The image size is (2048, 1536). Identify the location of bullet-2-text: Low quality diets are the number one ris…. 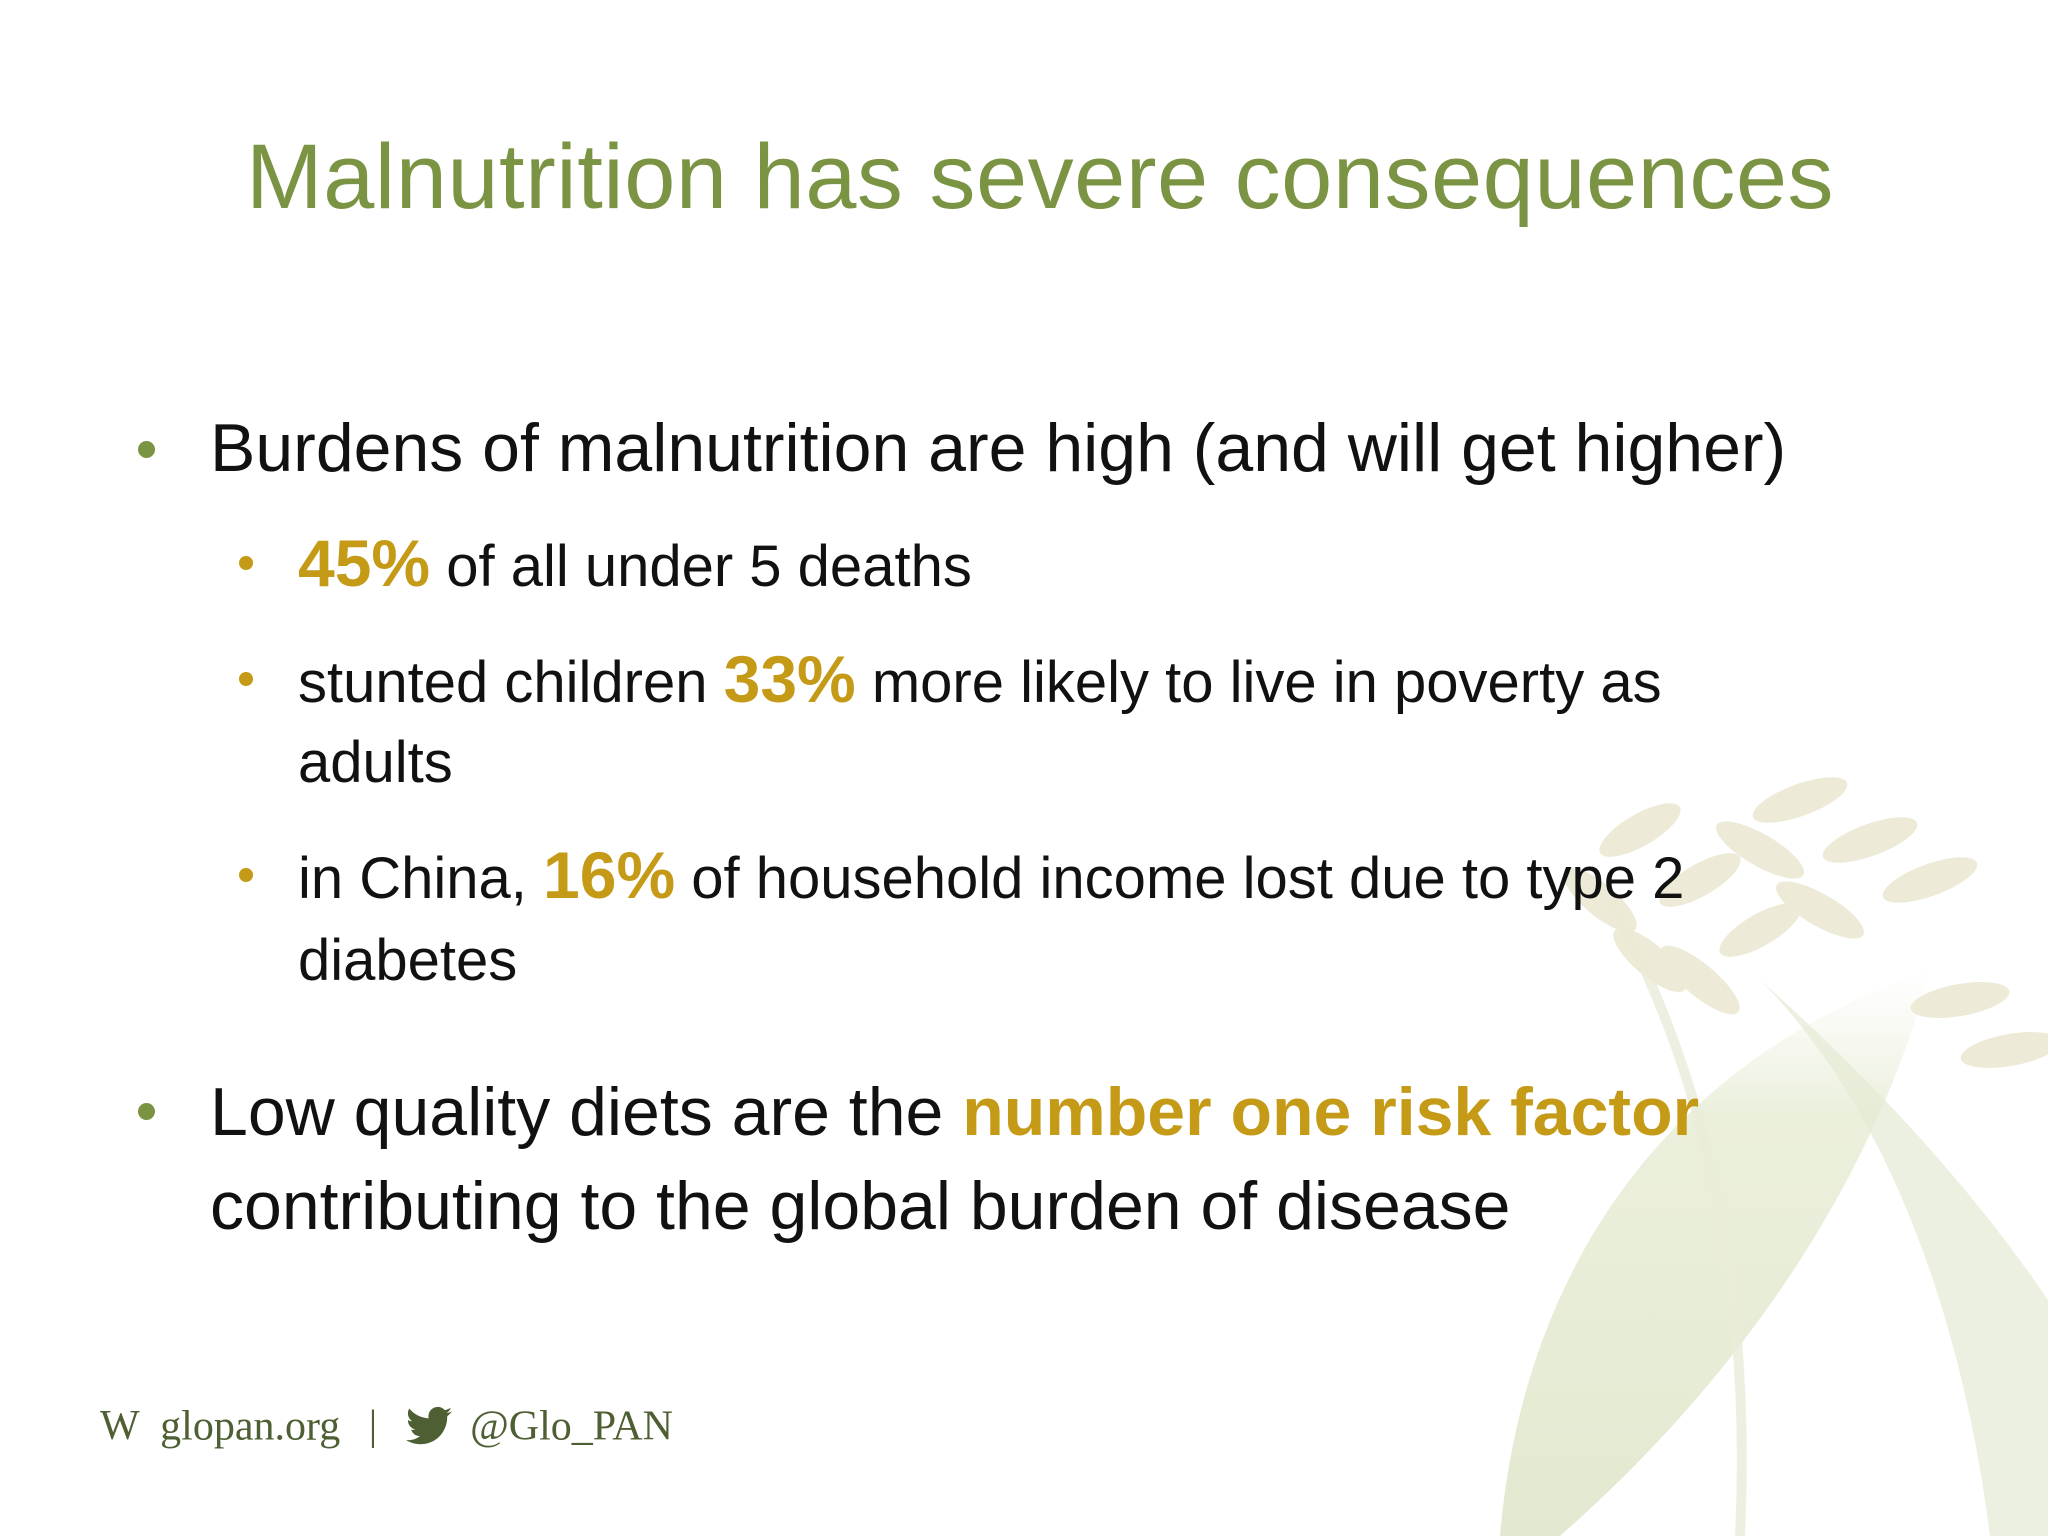
(954, 1112).